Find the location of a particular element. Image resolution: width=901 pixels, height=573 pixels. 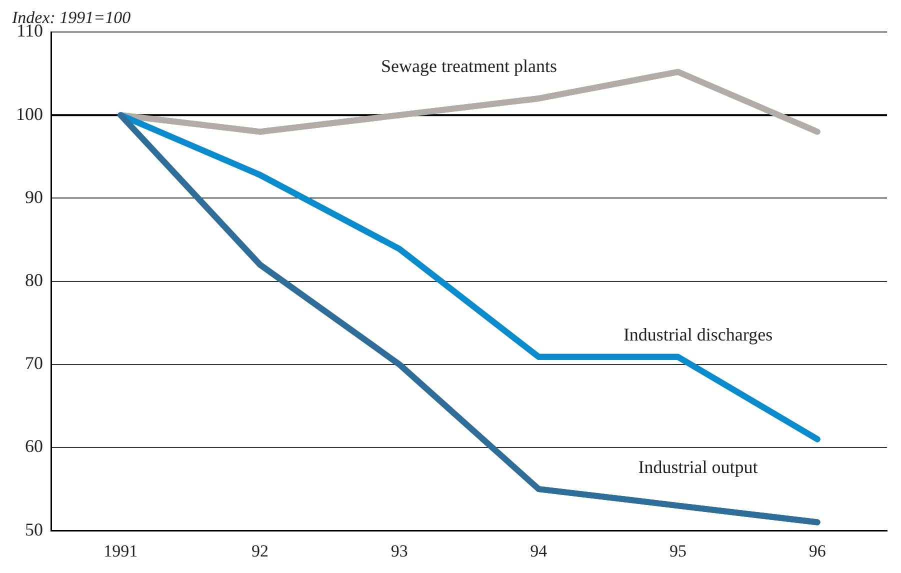

series-label: Sewage treatment plants is located at coordinates (469, 66).